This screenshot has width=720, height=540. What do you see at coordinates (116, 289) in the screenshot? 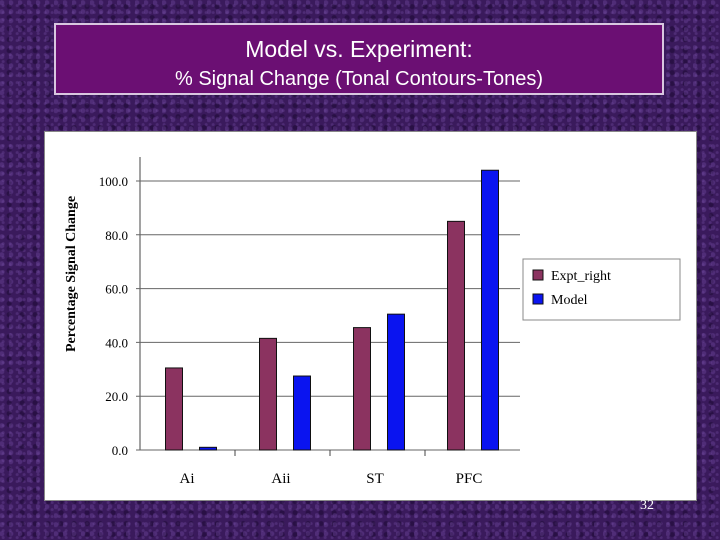
I see `y-tick-label: 60.0` at bounding box center [116, 289].